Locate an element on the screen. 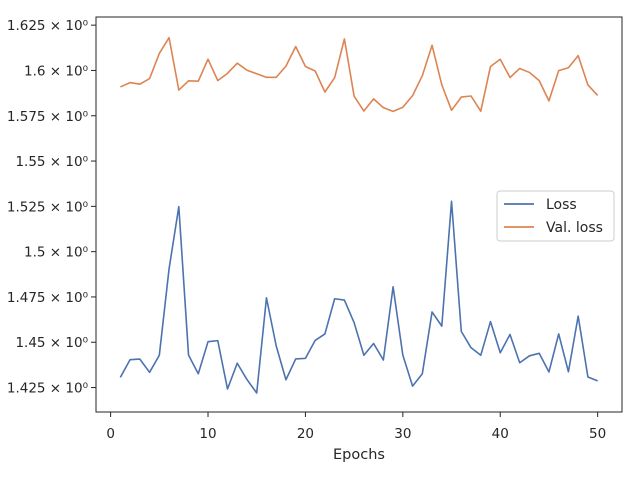  y-tick-label: 1.425 × 10⁰ is located at coordinates (47, 389).